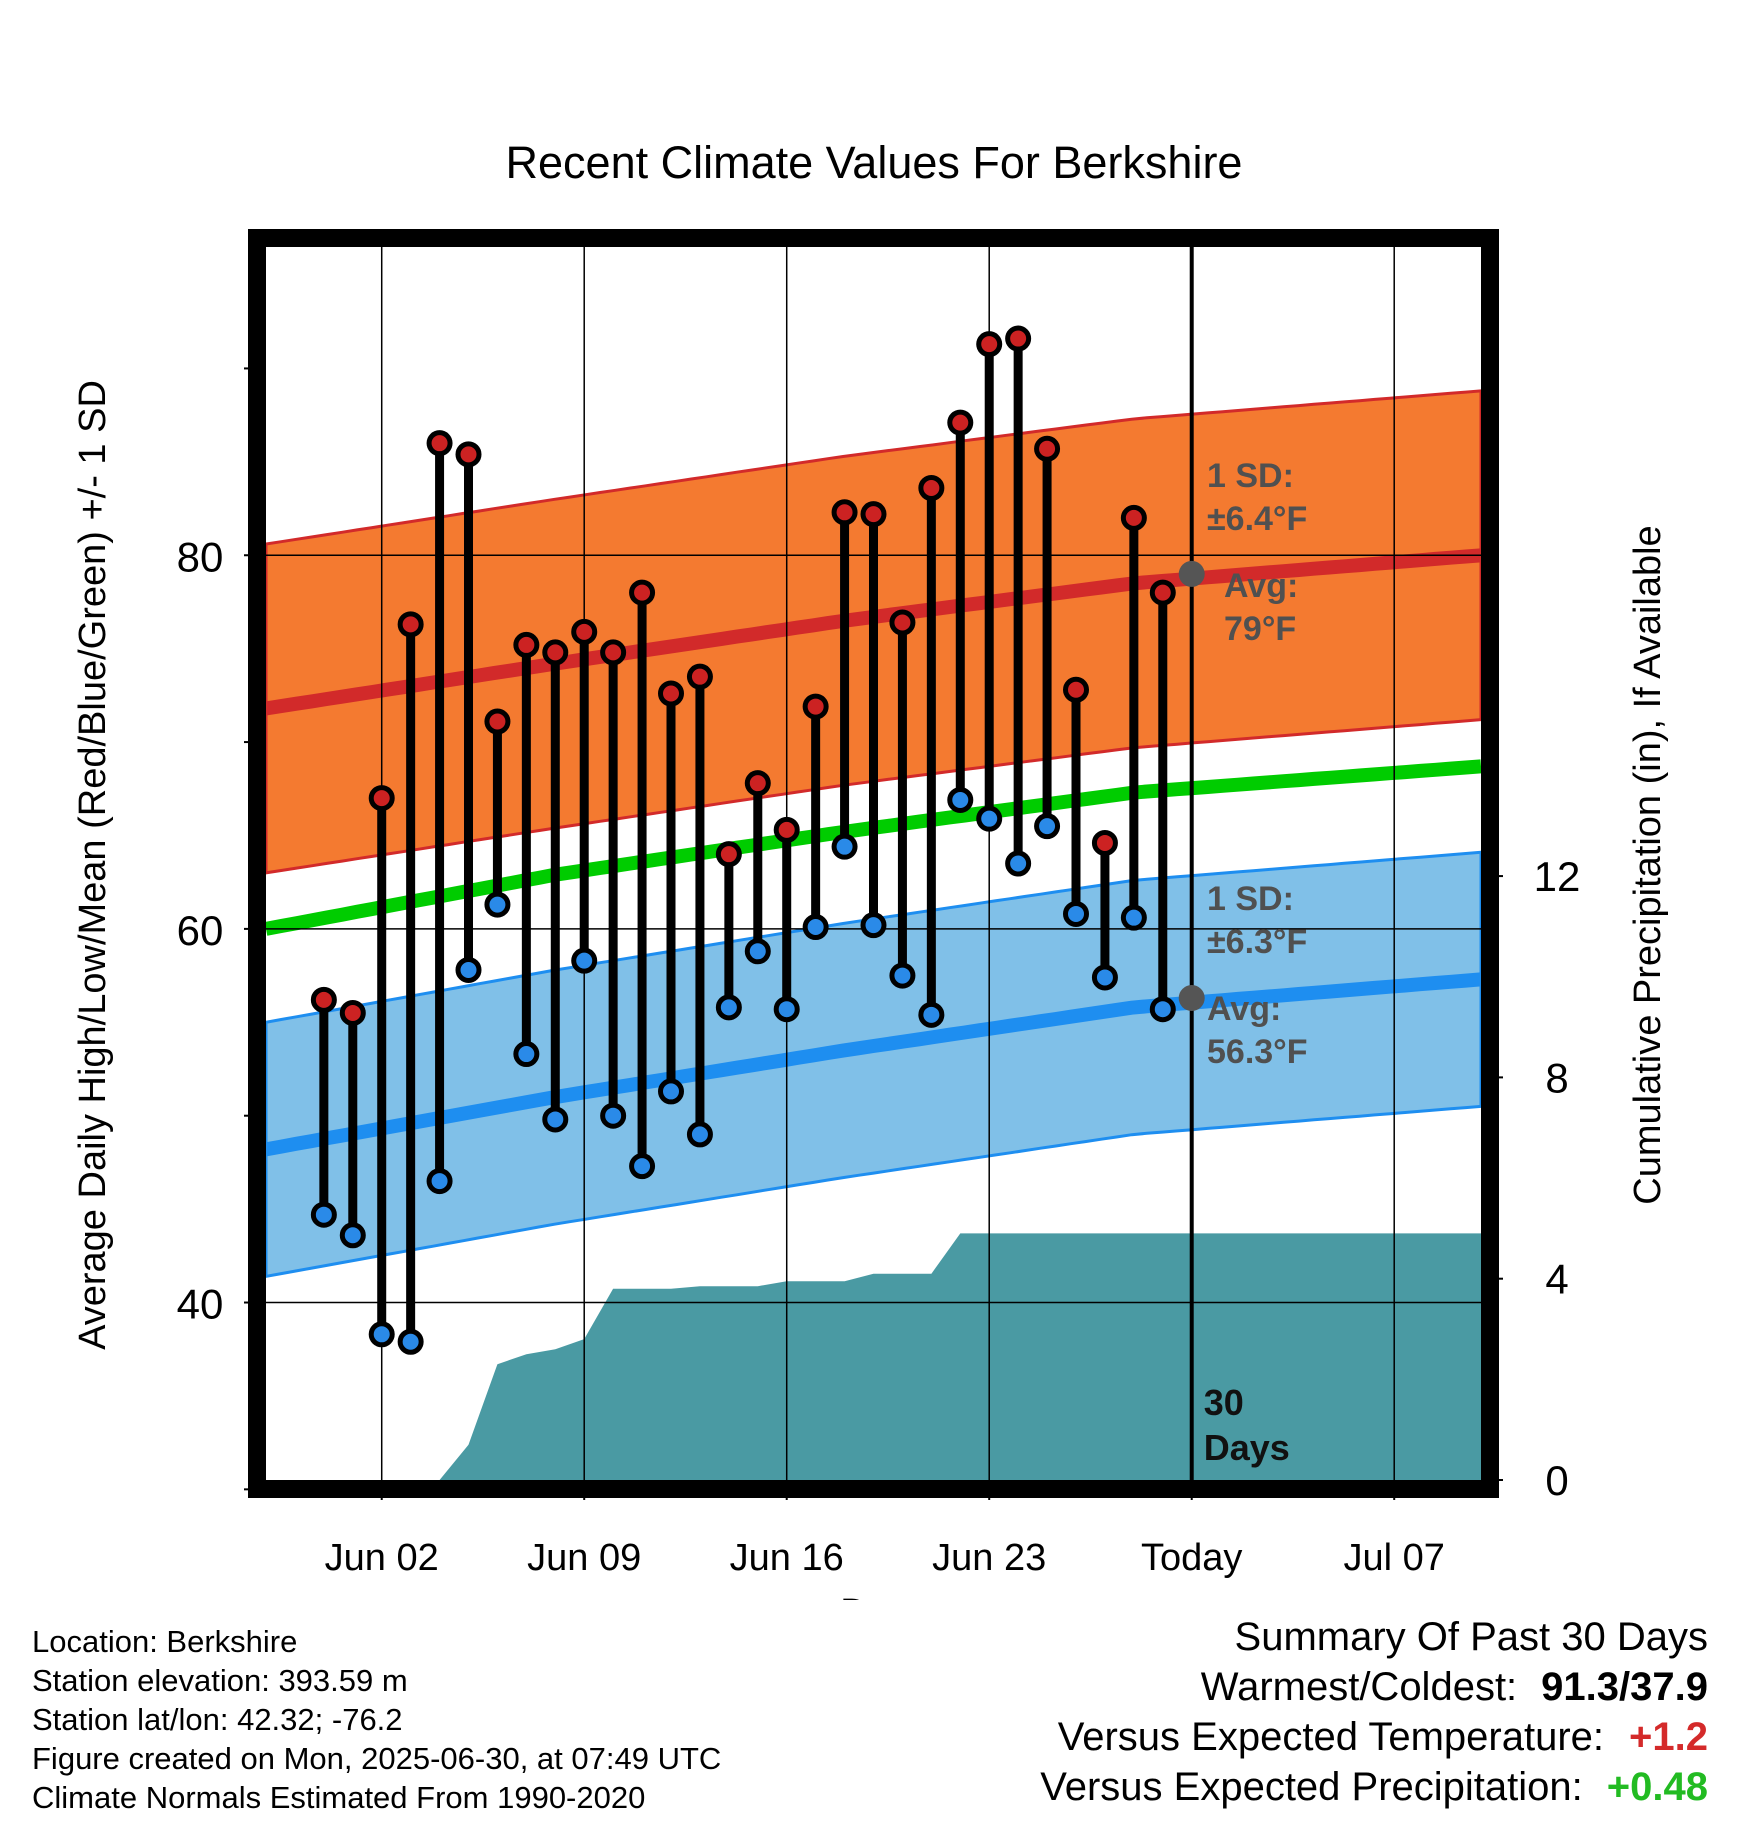 This screenshot has width=1748, height=1828. Describe the element at coordinates (1257, 942) in the screenshot. I see `low-sd-value: ±6.3°F` at that location.